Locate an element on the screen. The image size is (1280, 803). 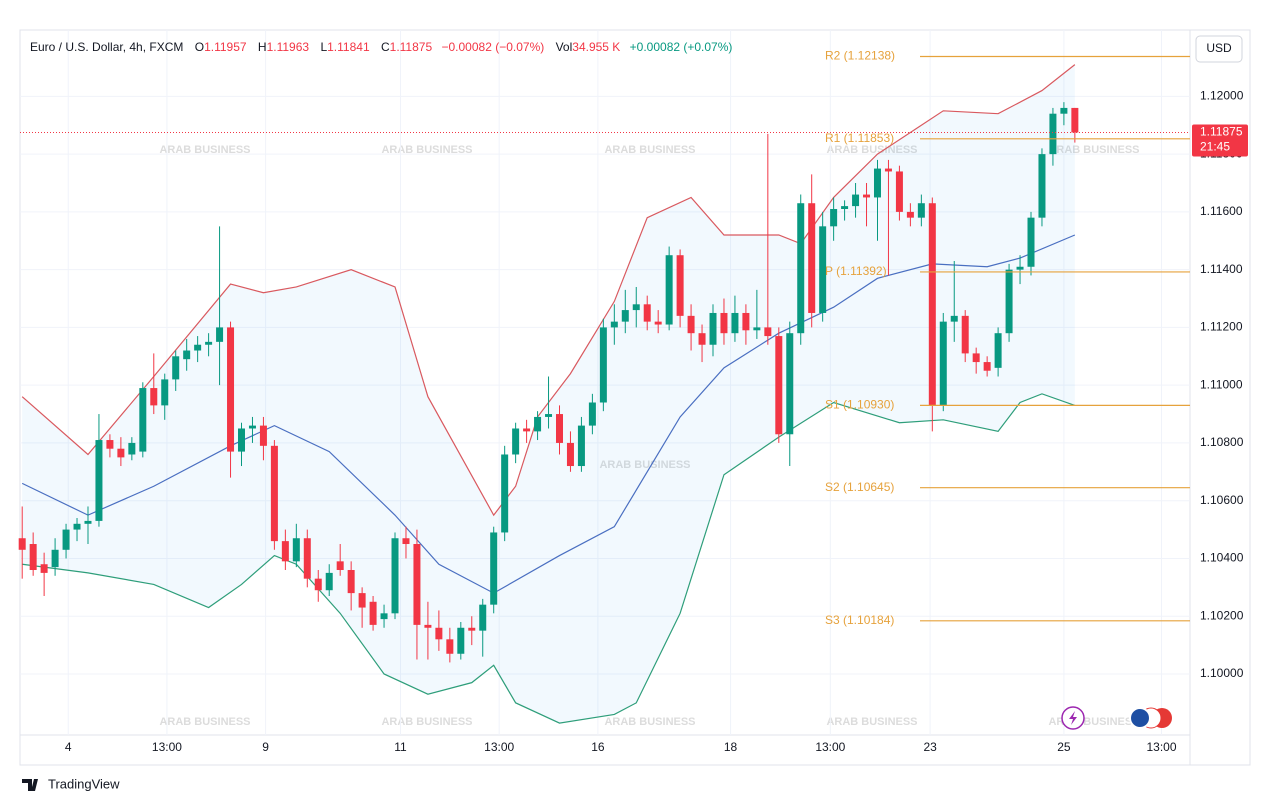
close: 1.11875 is located at coordinates (411, 47).